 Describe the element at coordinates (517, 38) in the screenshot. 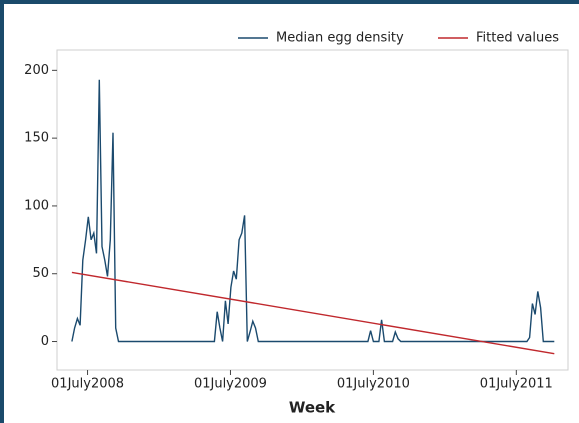

I see `legend-label: Fitted values` at that location.